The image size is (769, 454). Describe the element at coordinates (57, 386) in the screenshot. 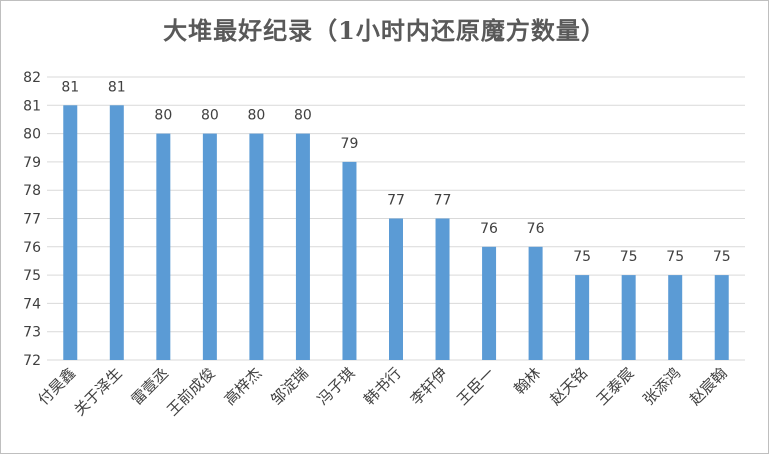

I see `x-tick-label: 付昊鑫` at that location.